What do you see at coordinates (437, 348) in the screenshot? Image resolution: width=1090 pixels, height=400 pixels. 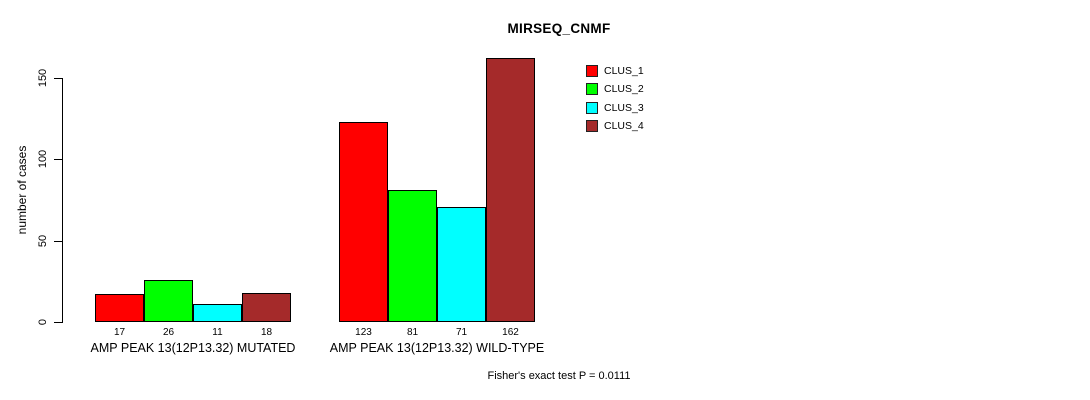 I see `x-category-label: AMP PEAK 13(12P13.32) WILD-TYPE` at bounding box center [437, 348].